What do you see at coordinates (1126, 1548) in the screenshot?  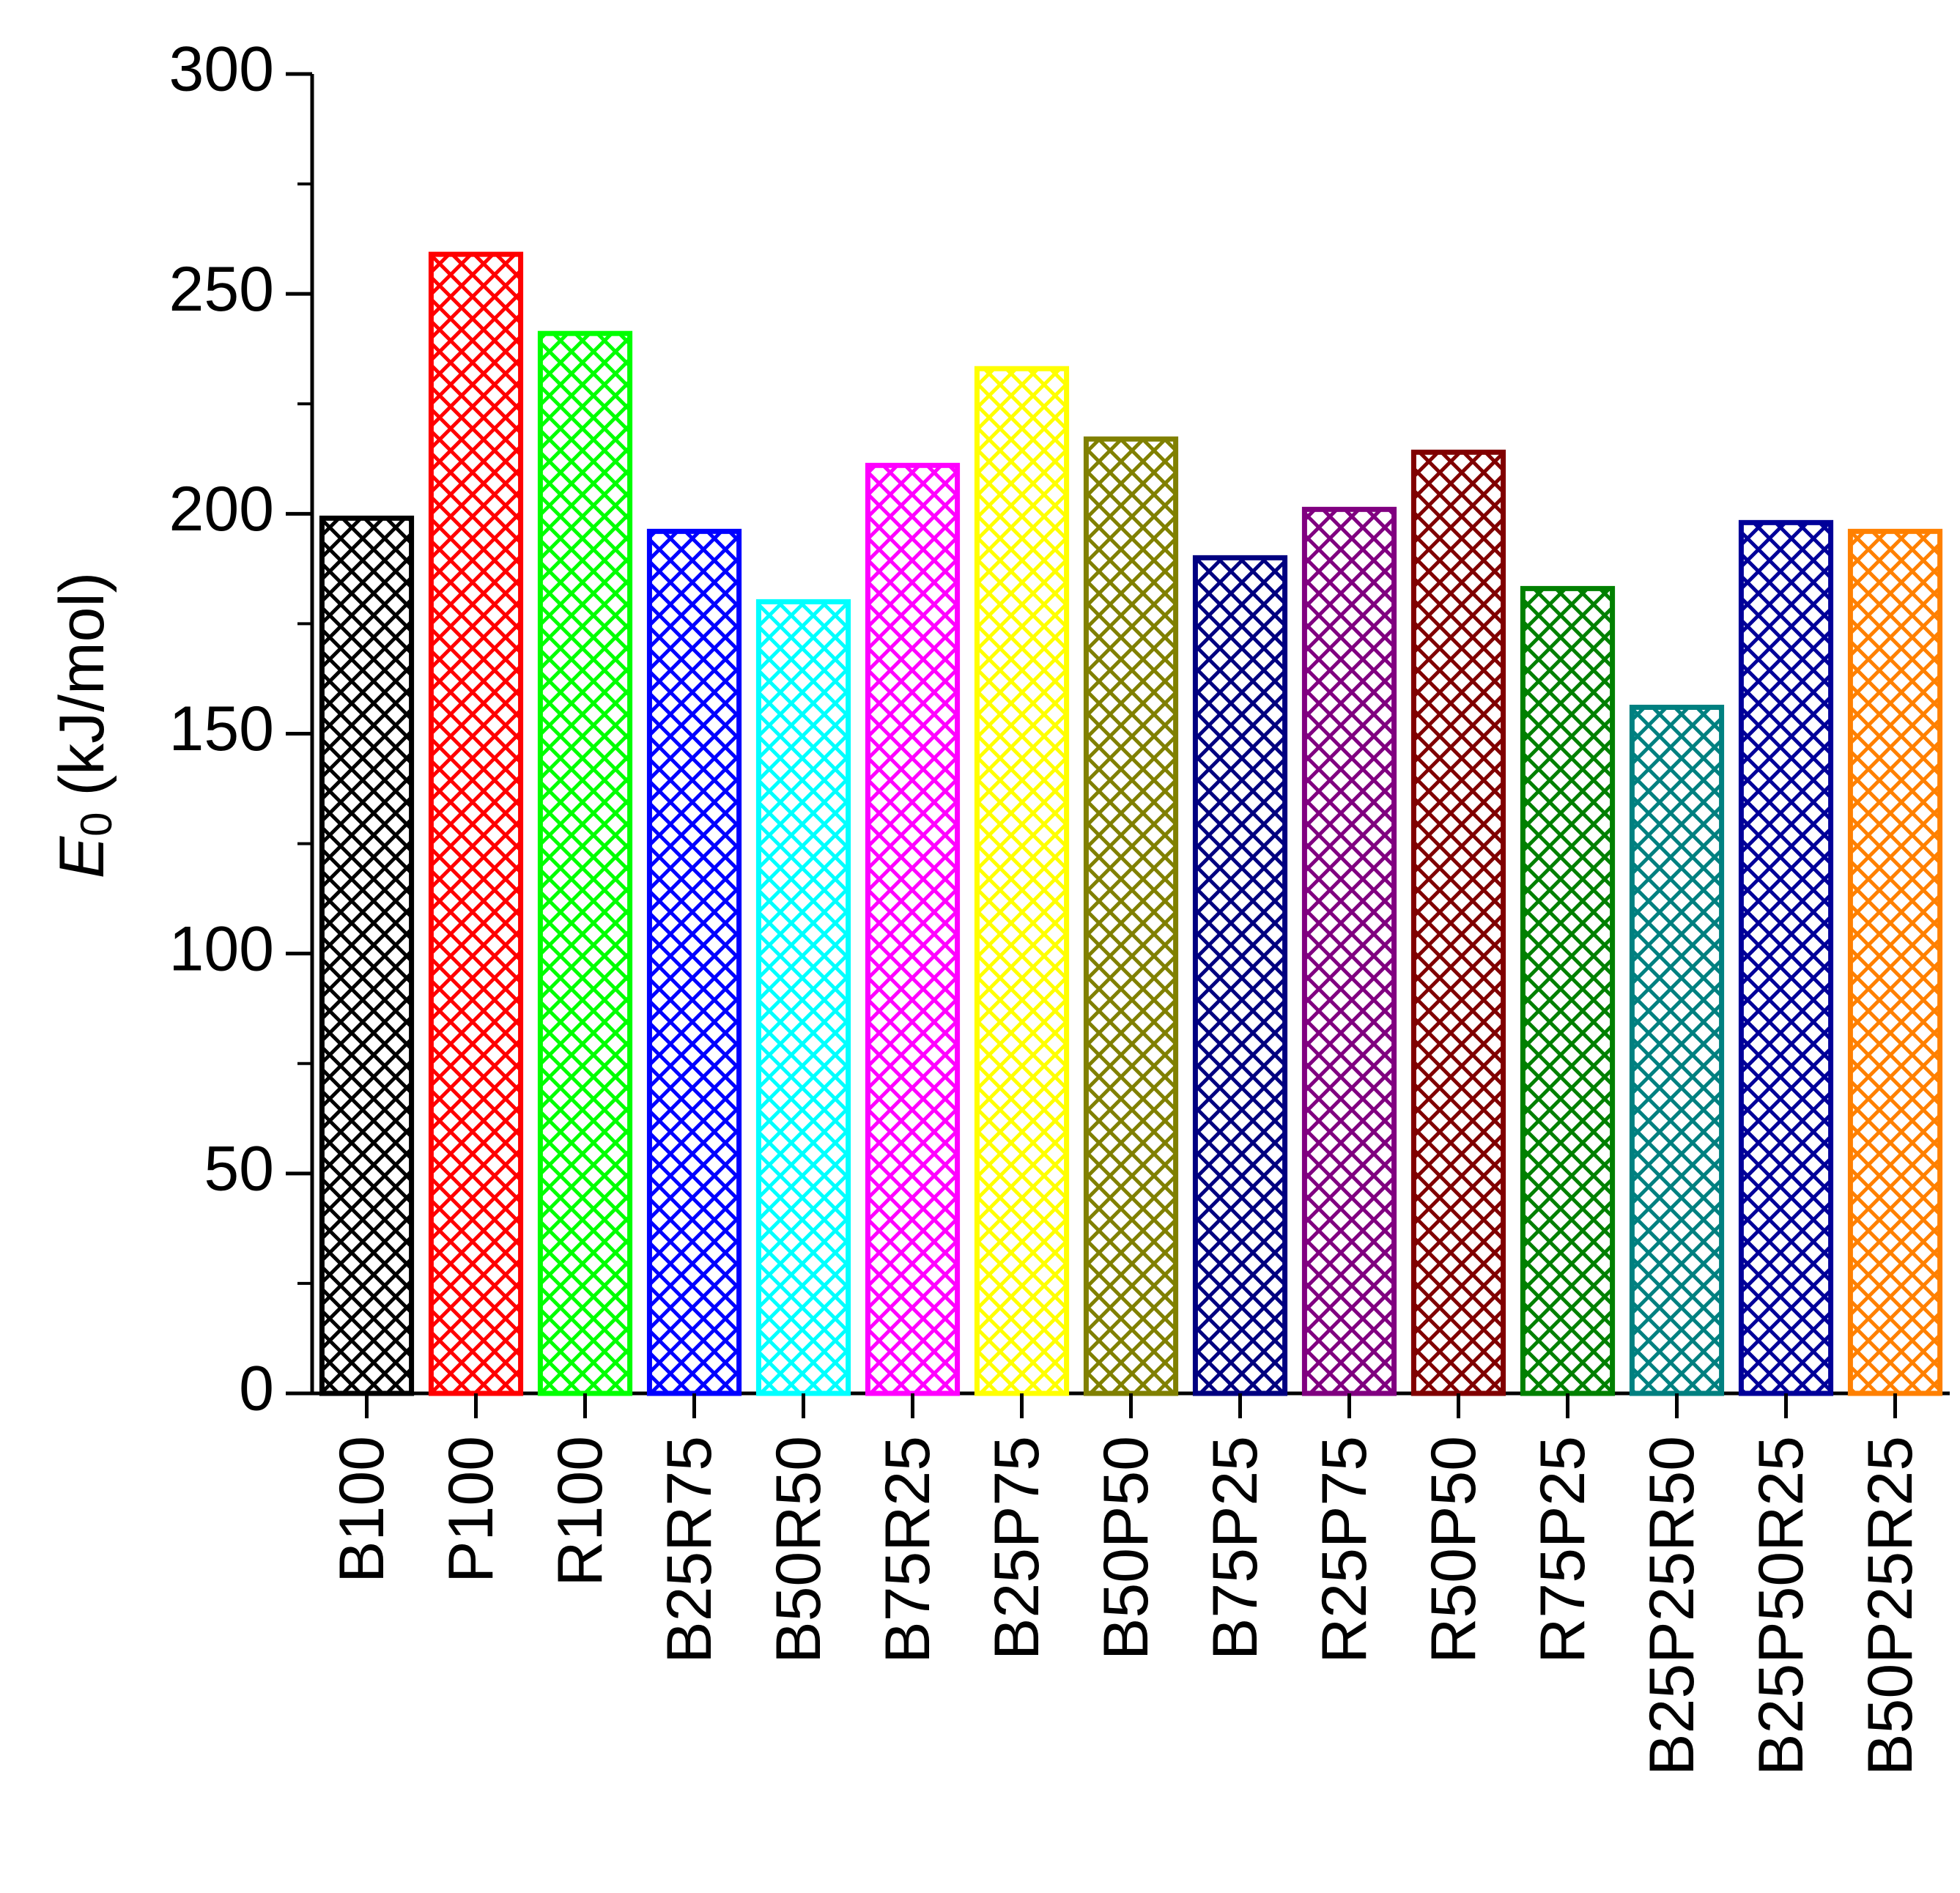 I see `x-tick-label: B50P50` at bounding box center [1126, 1548].